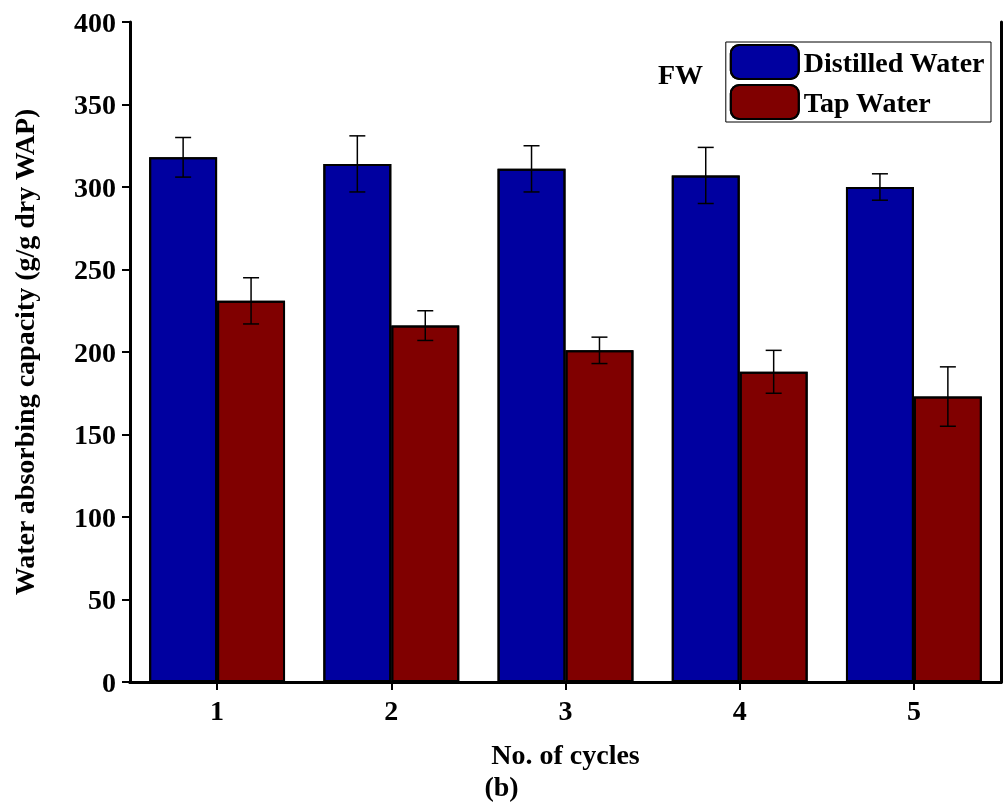 The width and height of the screenshot is (1003, 807). What do you see at coordinates (894, 62) in the screenshot?
I see `legend-label: Distilled Water` at bounding box center [894, 62].